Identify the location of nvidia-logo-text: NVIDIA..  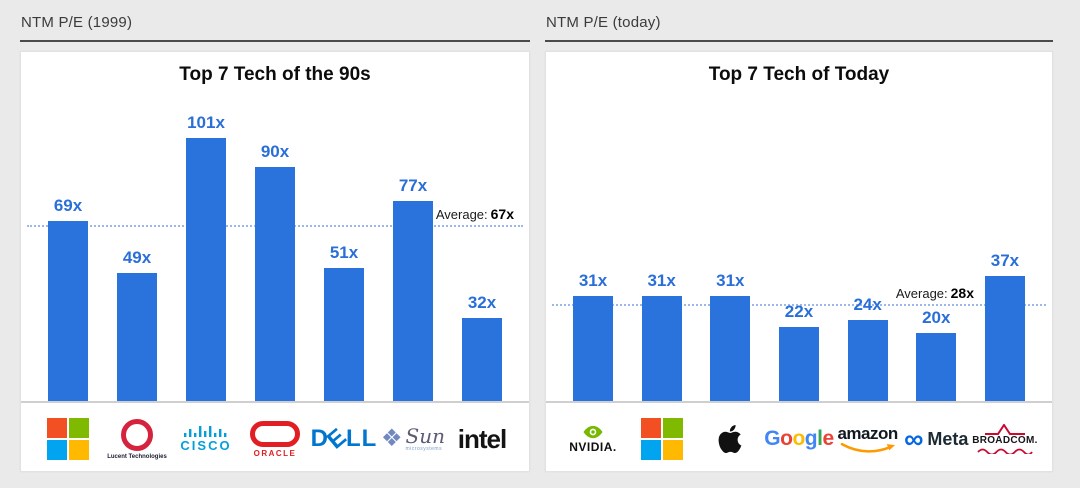
(593, 446).